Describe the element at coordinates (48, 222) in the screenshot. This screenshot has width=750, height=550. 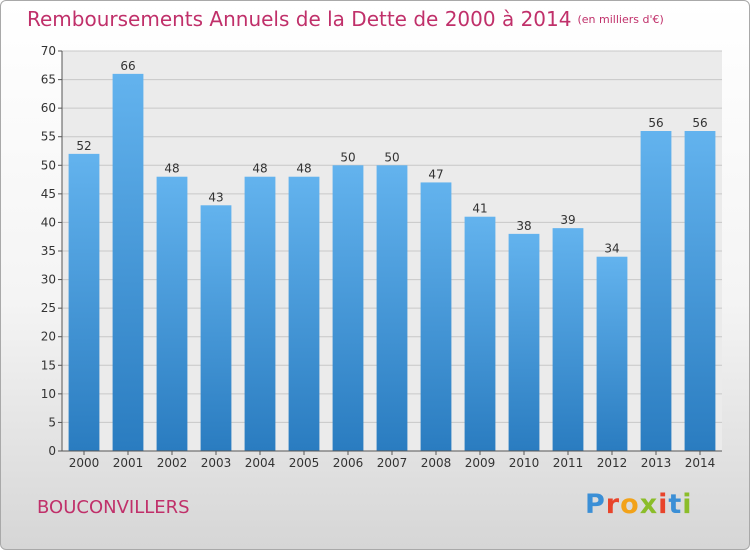
I see `y-tick-label: 40` at that location.